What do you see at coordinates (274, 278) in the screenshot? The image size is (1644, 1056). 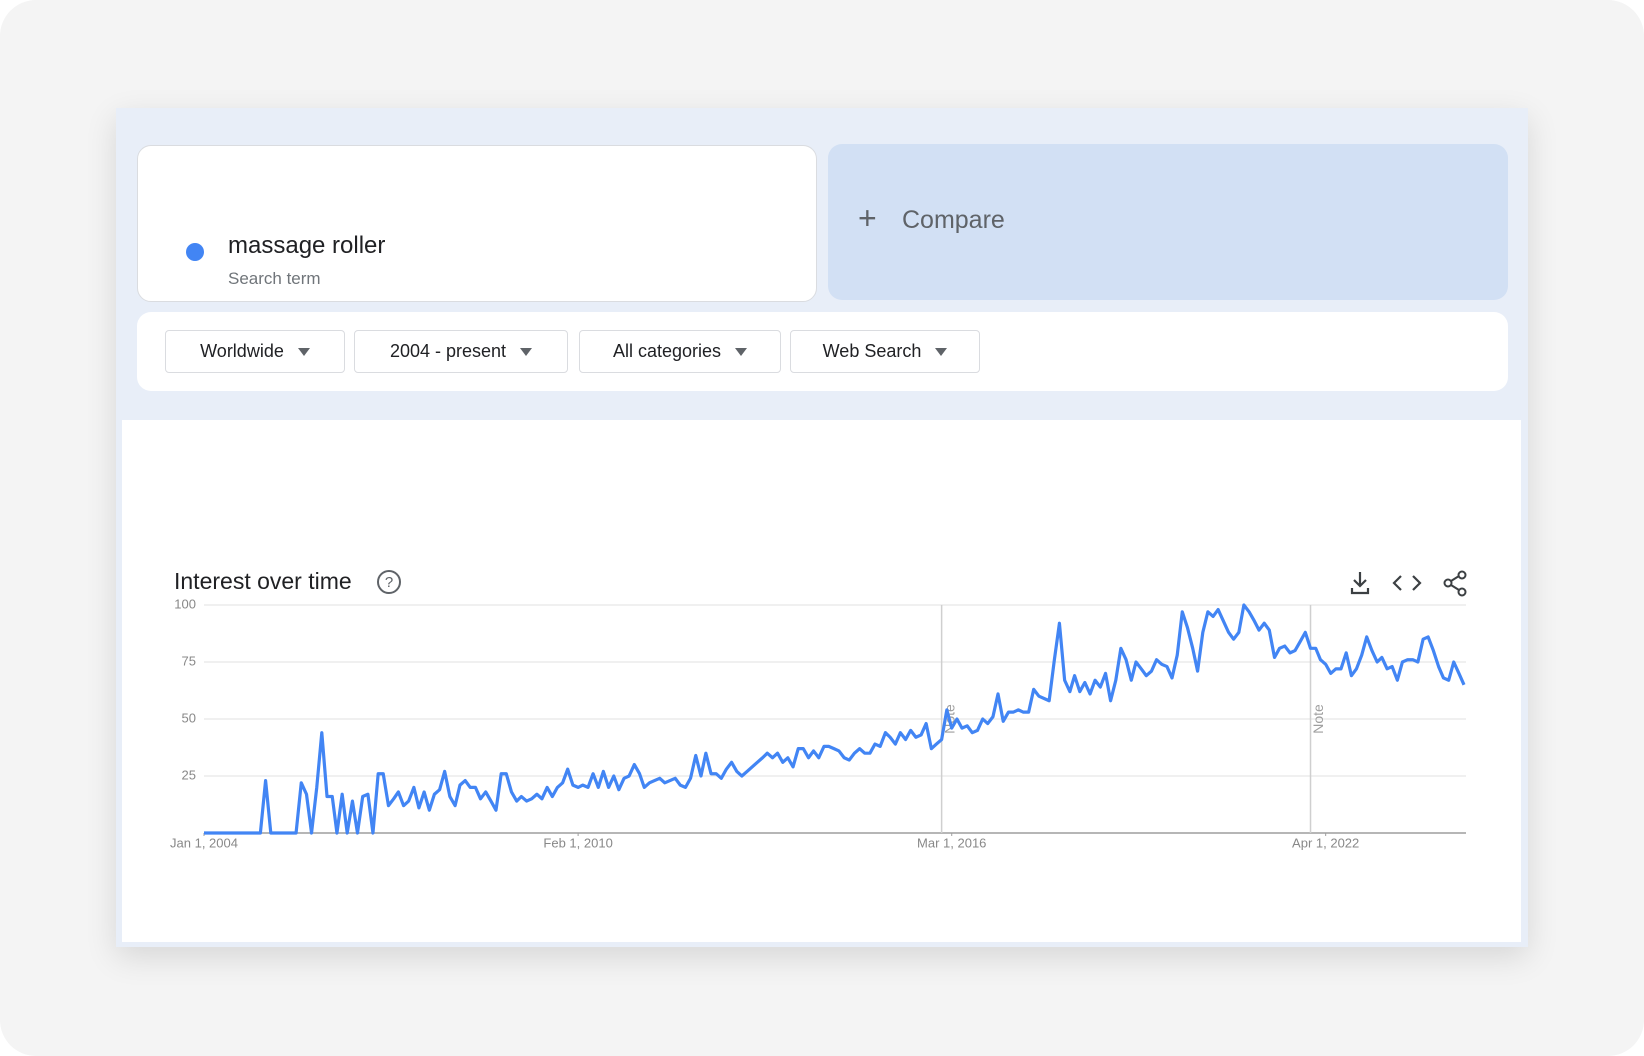 I see `search-term-subtitle: Search term` at bounding box center [274, 278].